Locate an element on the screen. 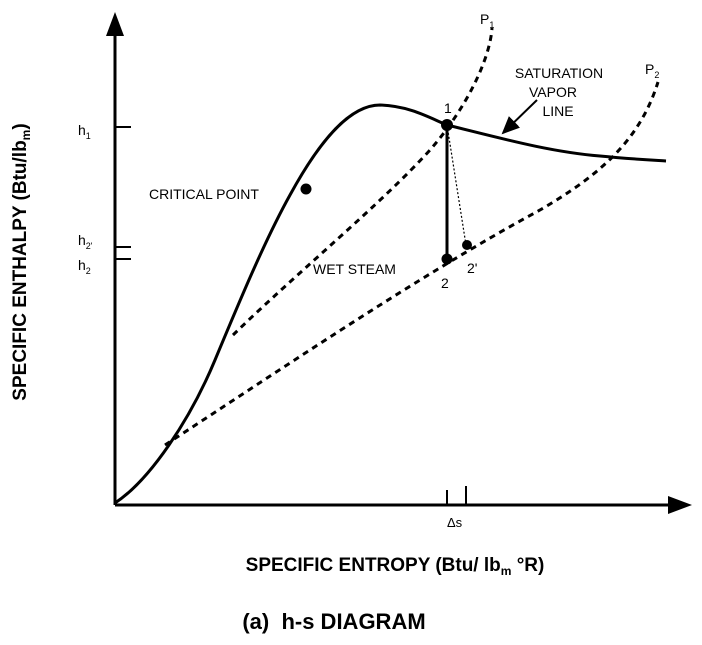 Image resolution: width=702 pixels, height=645 pixels. label-point-1: 1 is located at coordinates (448, 108).